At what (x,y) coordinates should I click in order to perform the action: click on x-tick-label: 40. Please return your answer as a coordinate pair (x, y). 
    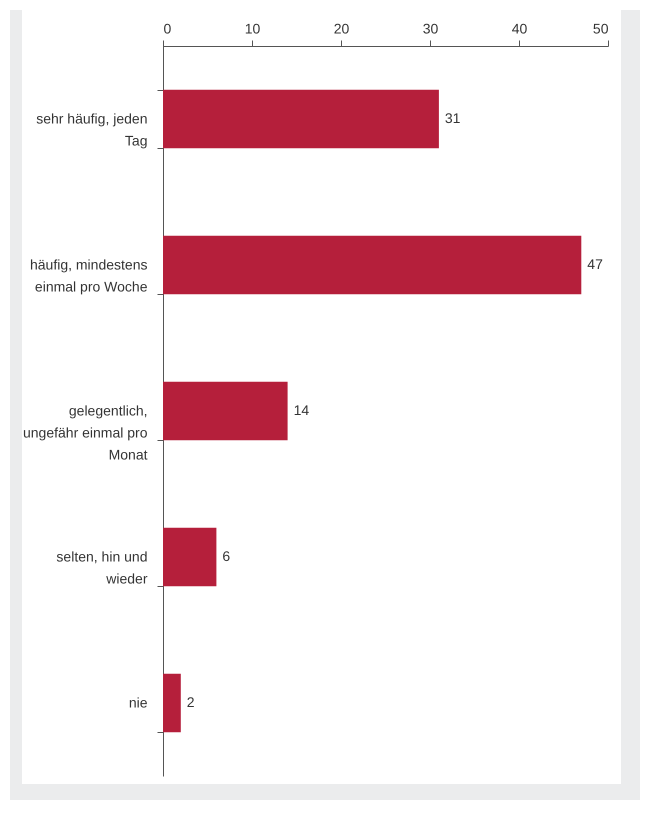
    Looking at the image, I should click on (520, 28).